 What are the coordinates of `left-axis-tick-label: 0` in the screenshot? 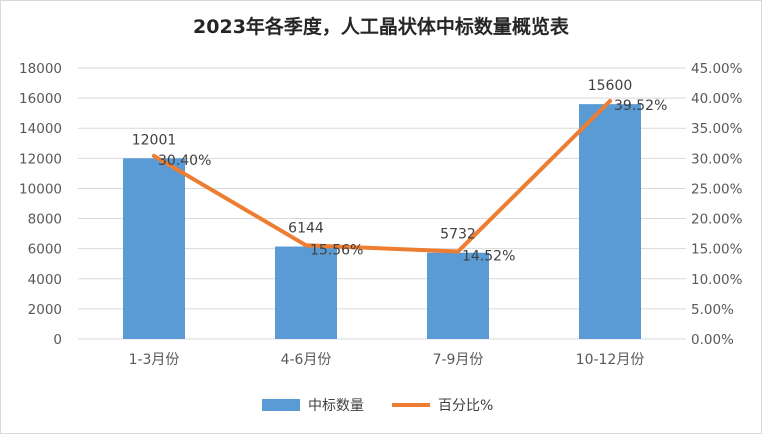 It's located at (57, 340).